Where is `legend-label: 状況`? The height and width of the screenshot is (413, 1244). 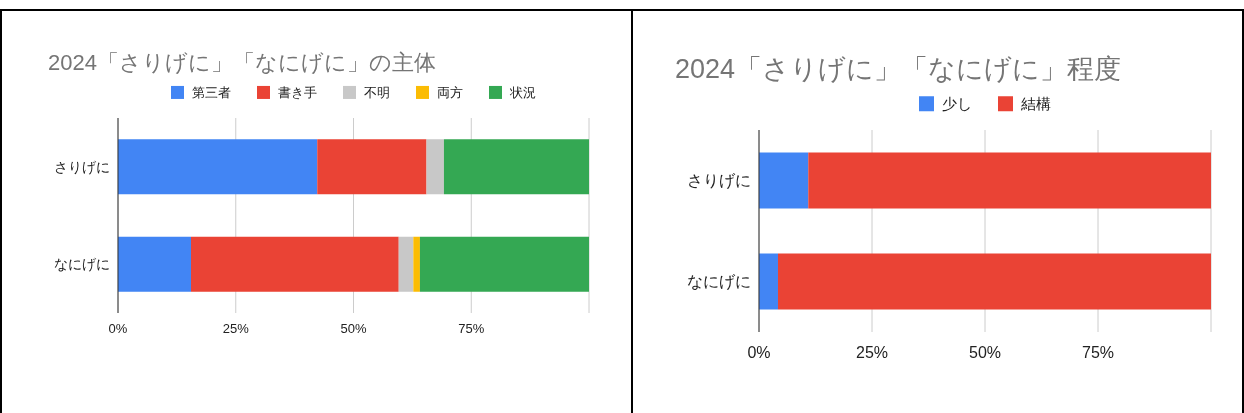 legend-label: 状況 is located at coordinates (522, 92).